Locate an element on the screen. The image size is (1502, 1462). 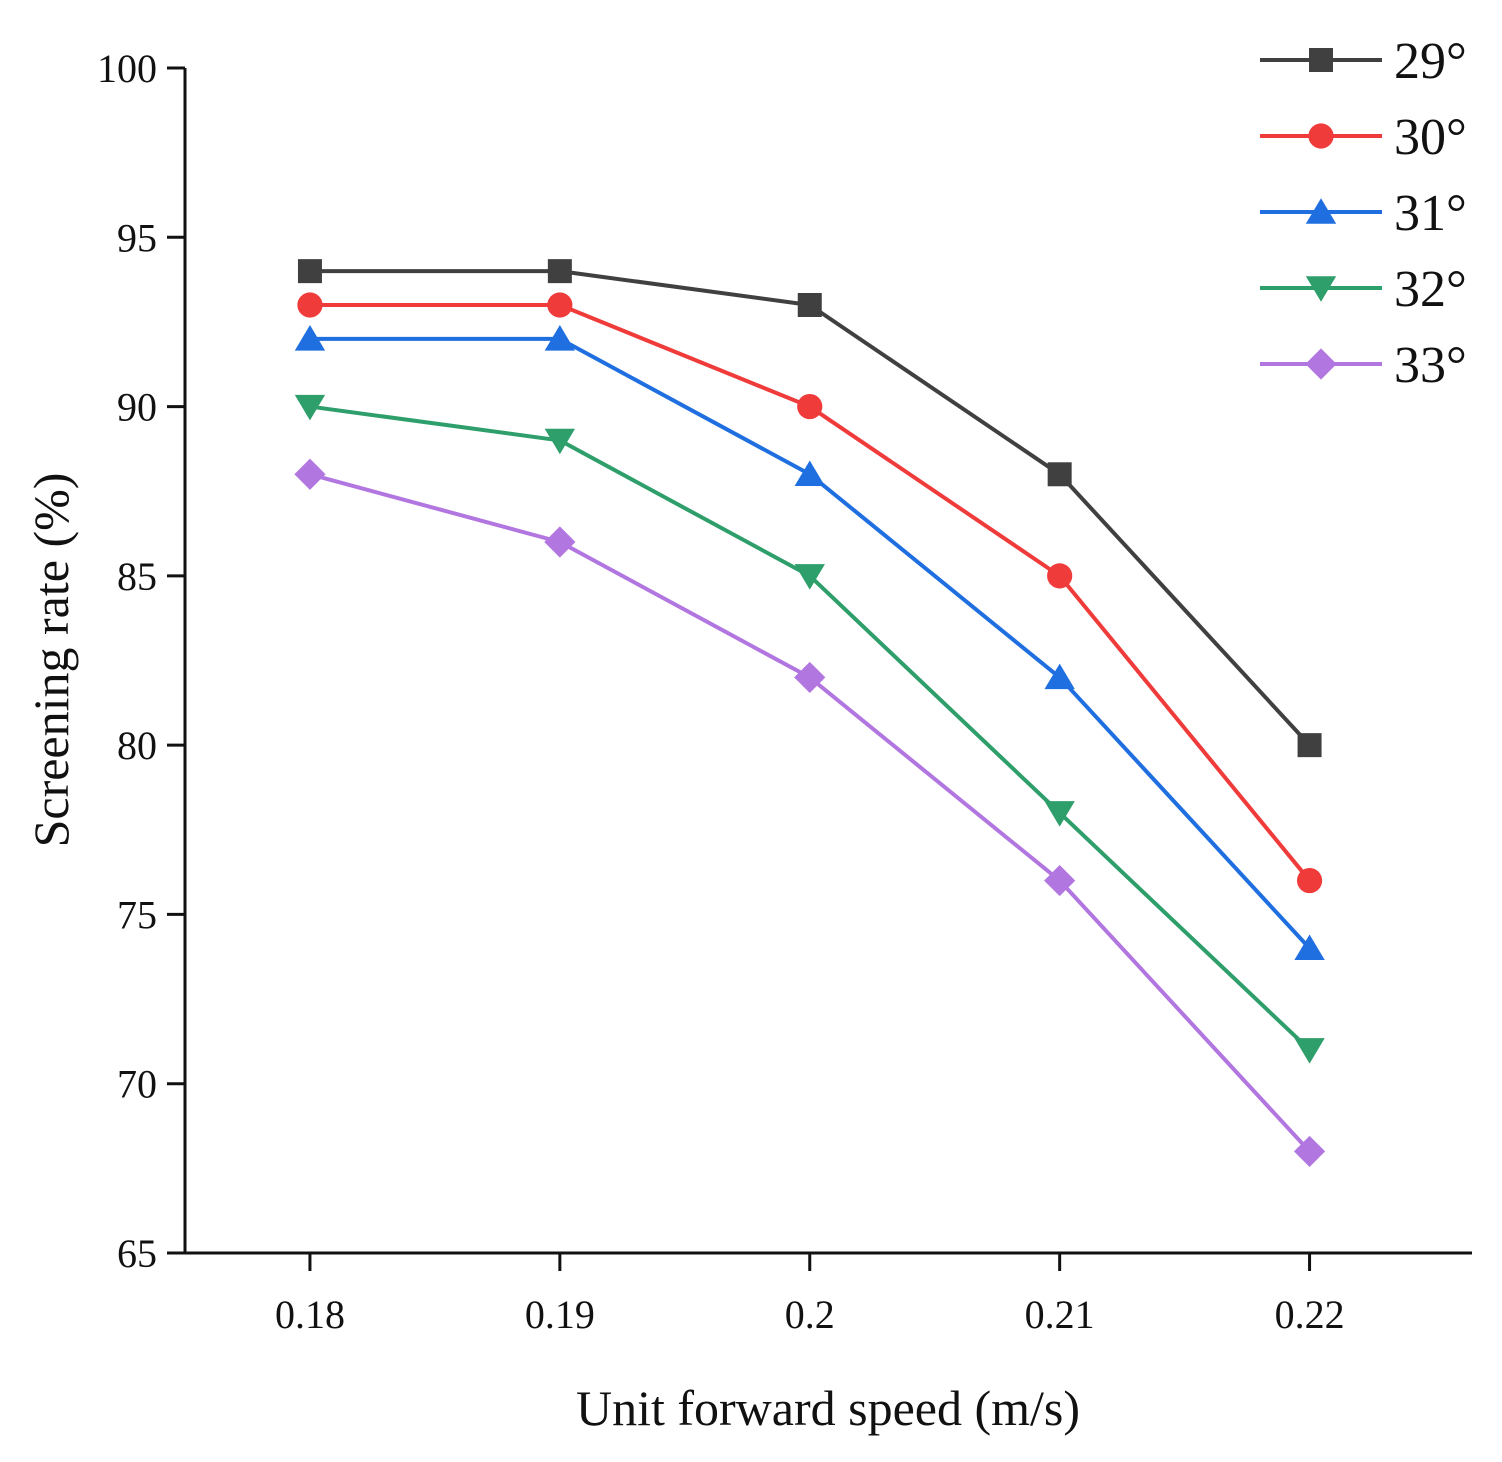
legend-label: 33° is located at coordinates (1430, 365).